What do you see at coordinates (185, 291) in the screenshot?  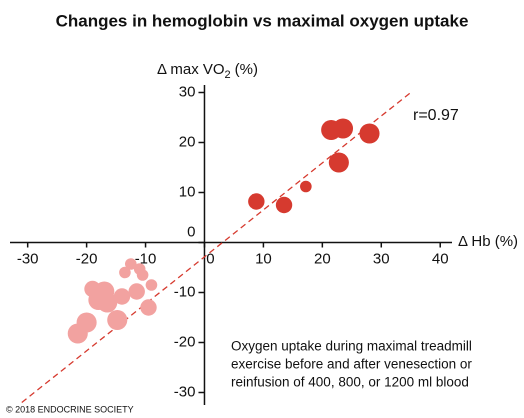 I see `y-tick-label: -10` at bounding box center [185, 291].